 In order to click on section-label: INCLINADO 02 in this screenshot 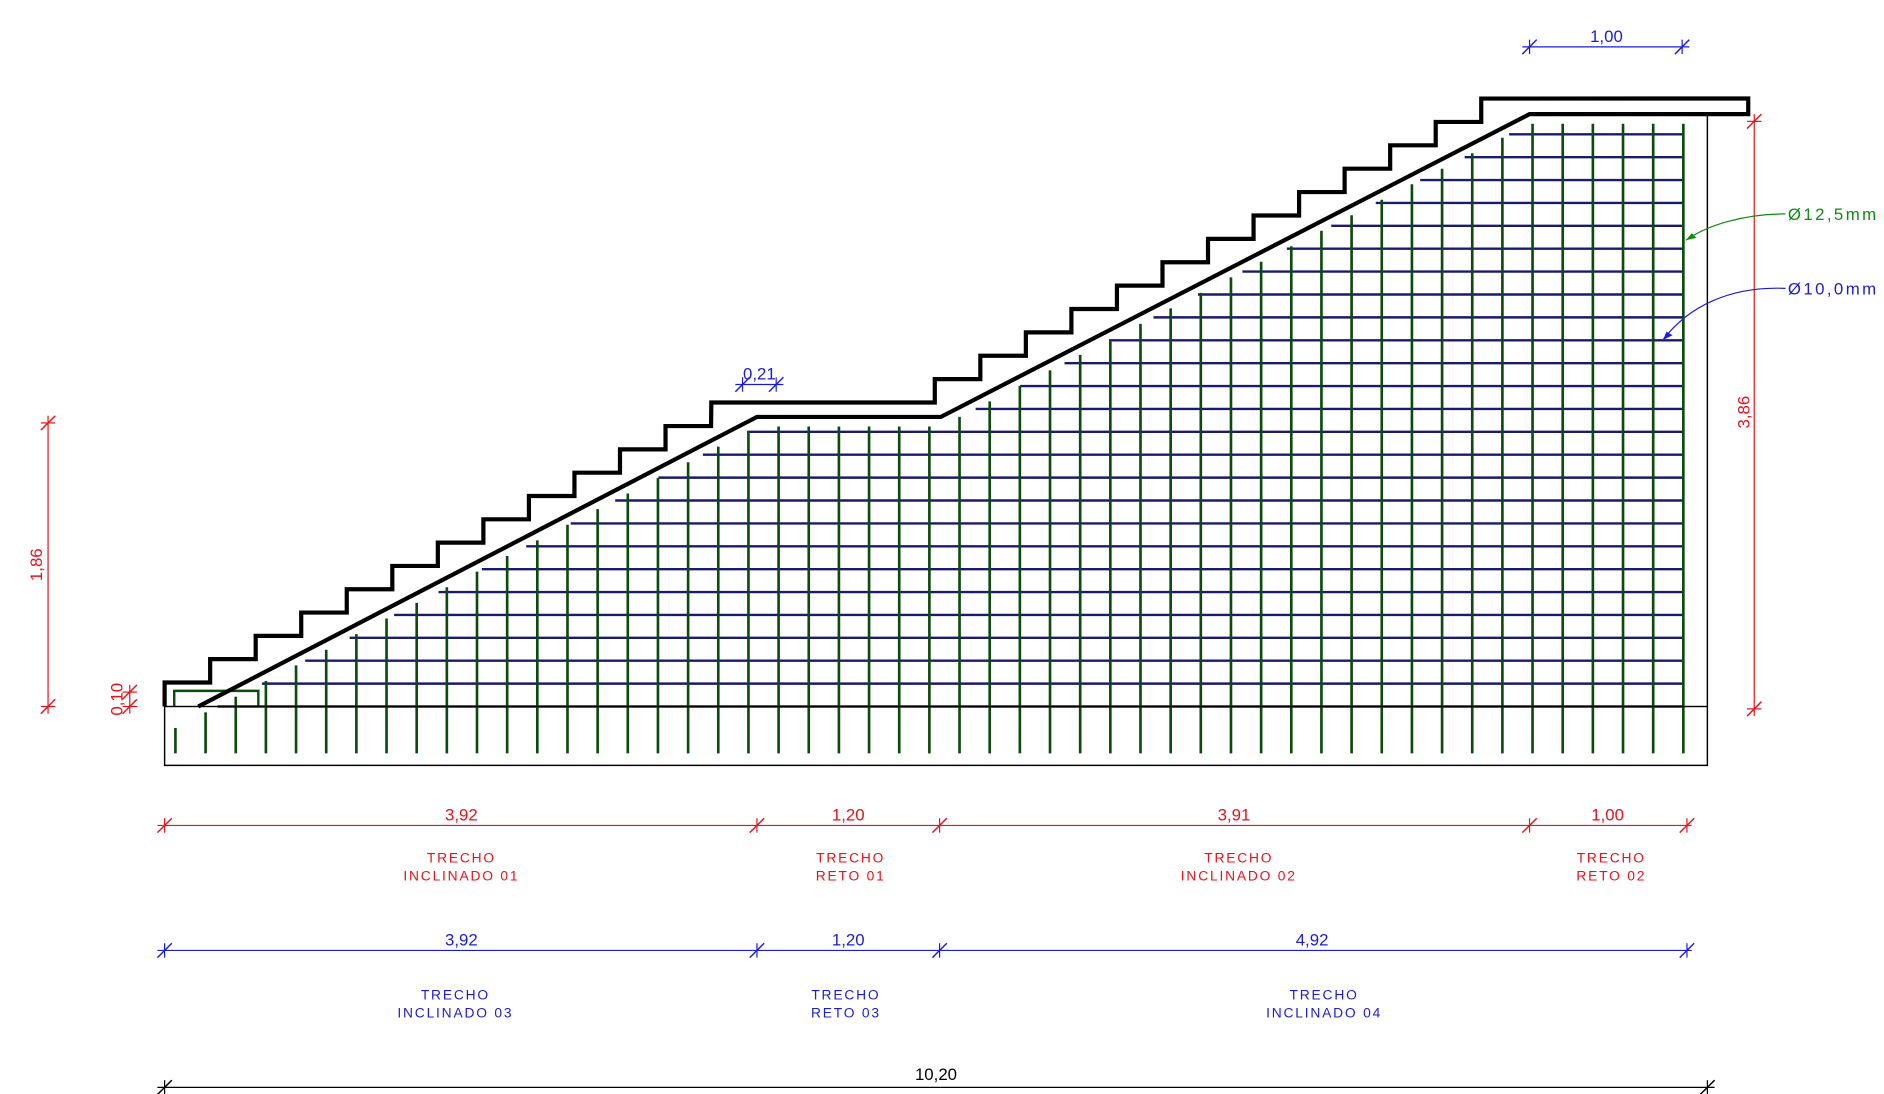, I will do `click(1239, 876)`.